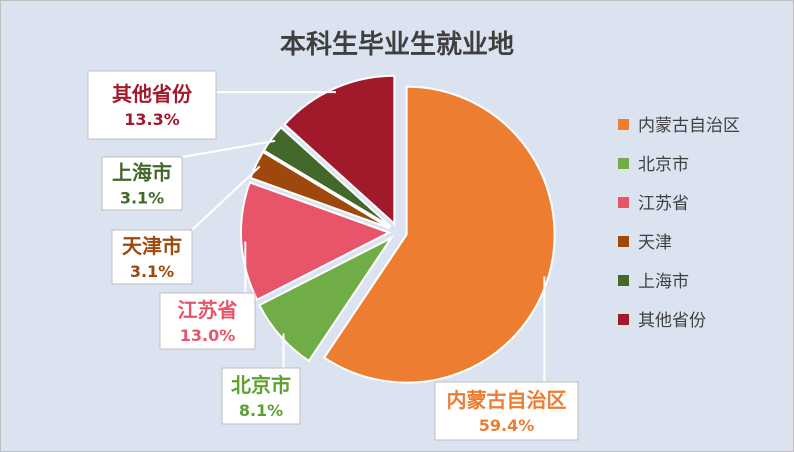 The width and height of the screenshot is (794, 452). I want to click on callout-value-江苏省: 13.0%, so click(208, 335).